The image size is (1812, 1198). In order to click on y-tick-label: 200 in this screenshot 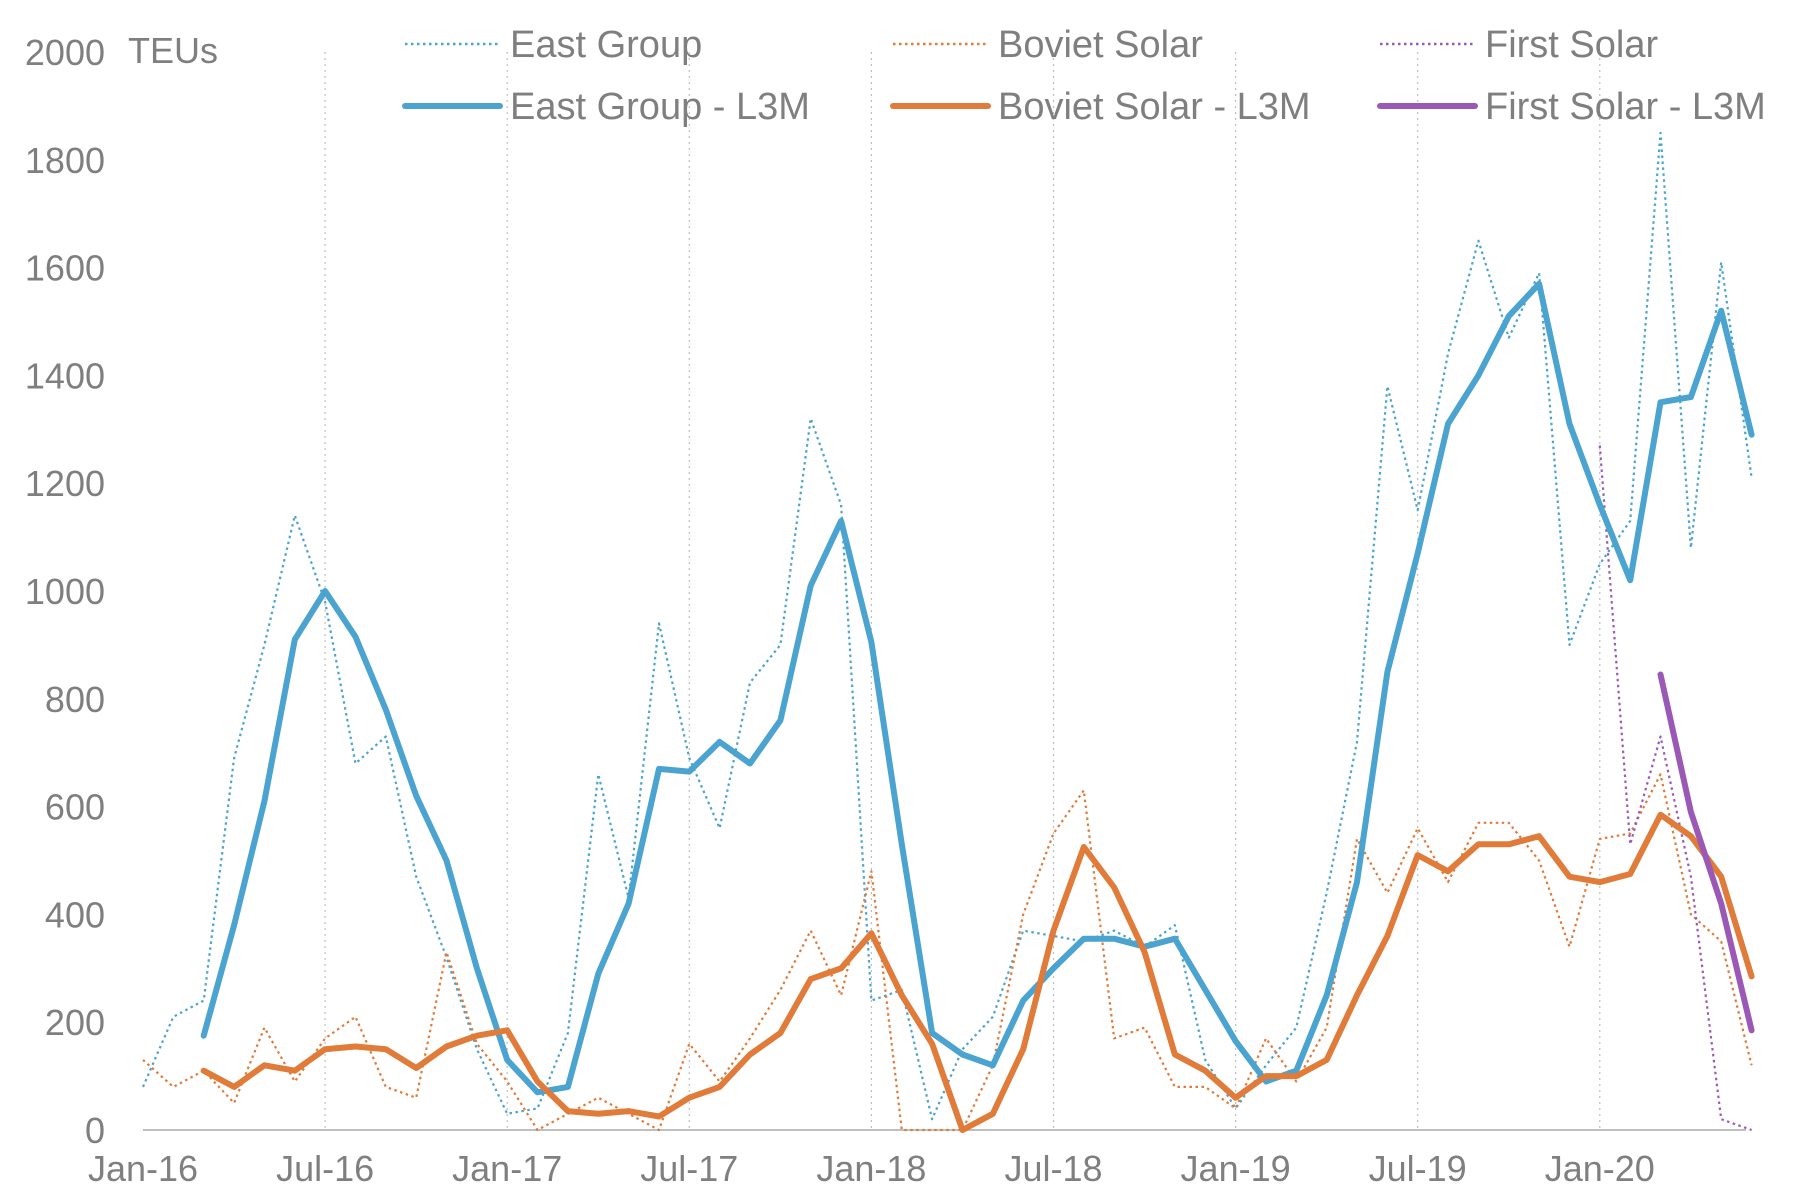, I will do `click(75, 1022)`.